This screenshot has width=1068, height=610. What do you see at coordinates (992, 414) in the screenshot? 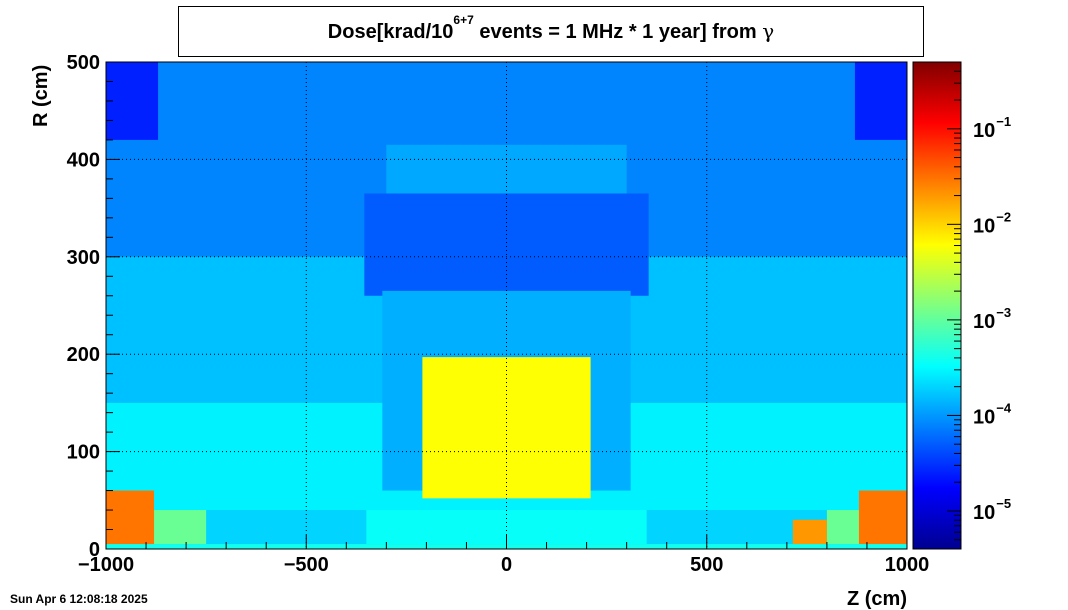
I see `colorbar-tick-label: 10⁻⁴` at bounding box center [992, 414].